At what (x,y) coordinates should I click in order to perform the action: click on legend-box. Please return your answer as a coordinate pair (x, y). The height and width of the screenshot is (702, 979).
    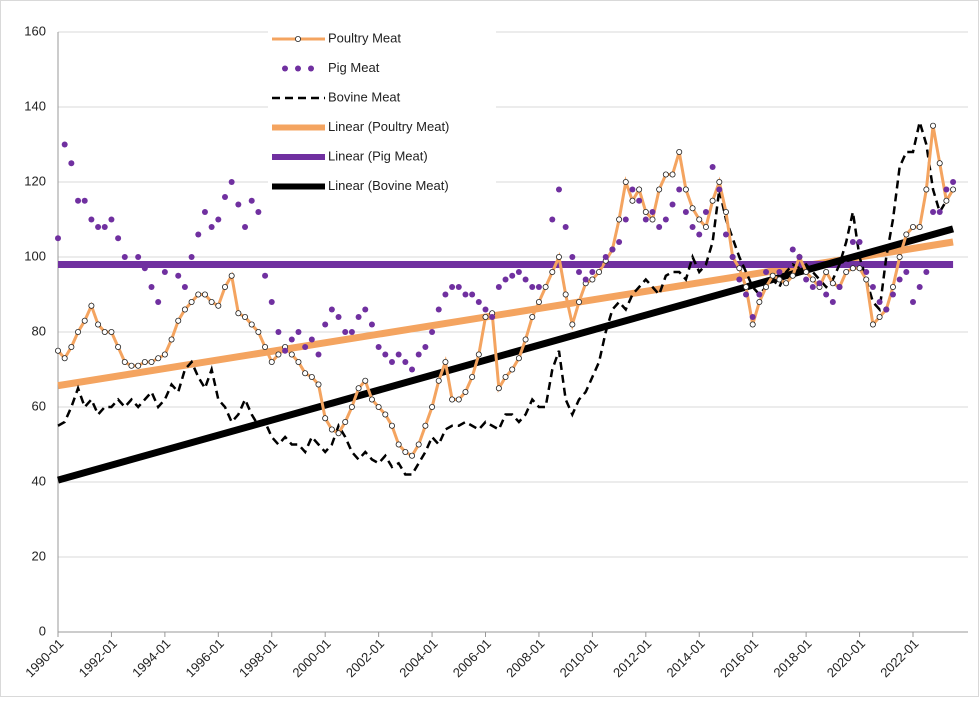
    Looking at the image, I should click on (382, 114).